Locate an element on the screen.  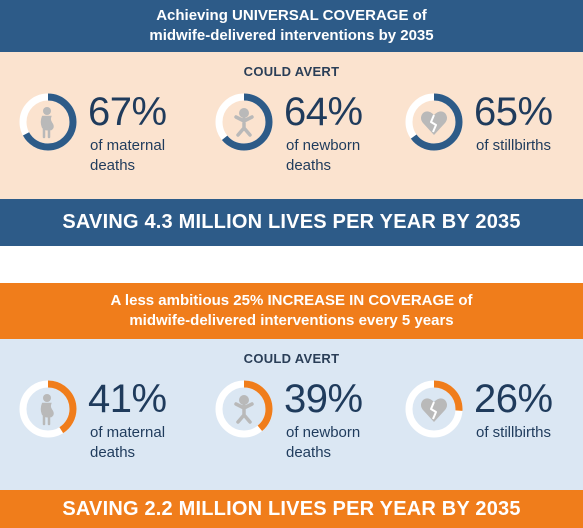
stat-value: 67% is located at coordinates (127, 112).